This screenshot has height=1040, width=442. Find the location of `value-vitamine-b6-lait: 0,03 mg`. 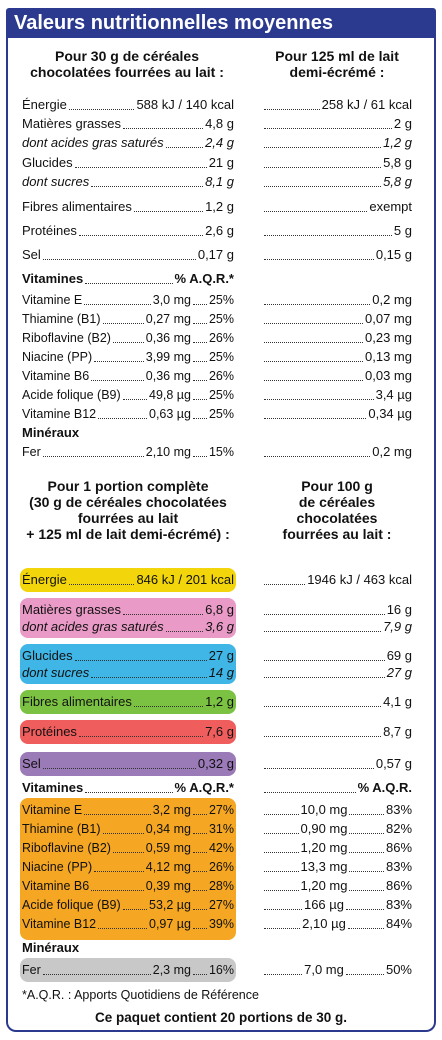

value-vitamine-b6-lait: 0,03 mg is located at coordinates (388, 375).